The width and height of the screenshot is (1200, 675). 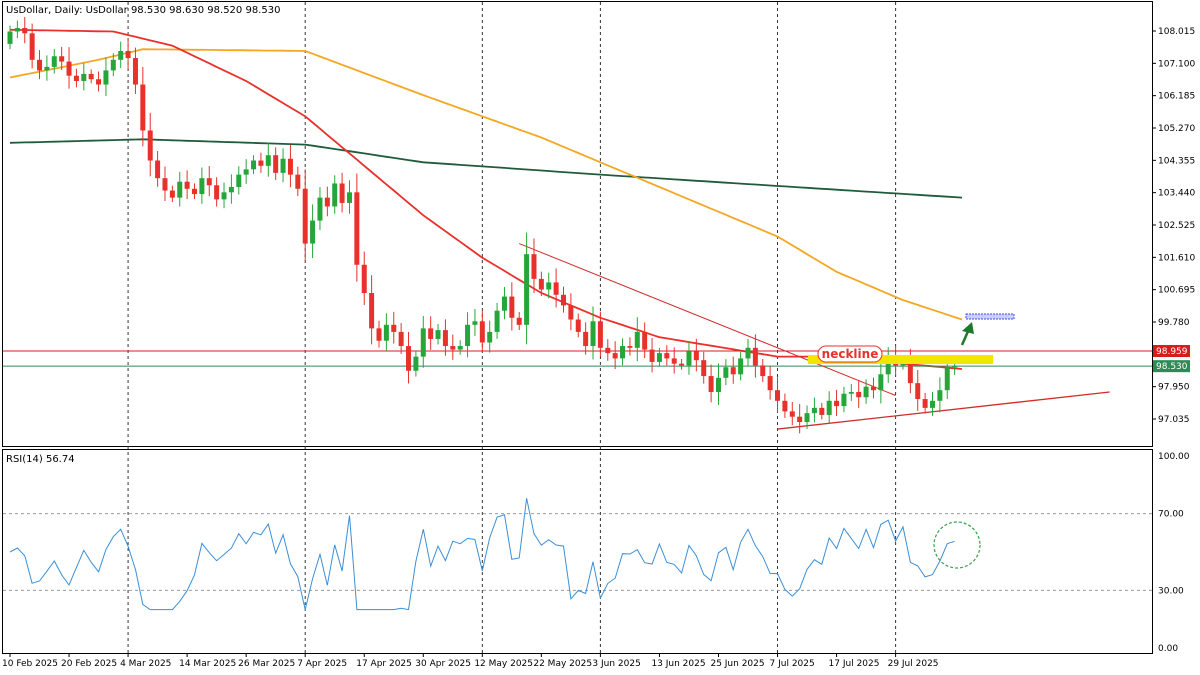 What do you see at coordinates (943, 410) in the screenshot?
I see `ascending-support-line` at bounding box center [943, 410].